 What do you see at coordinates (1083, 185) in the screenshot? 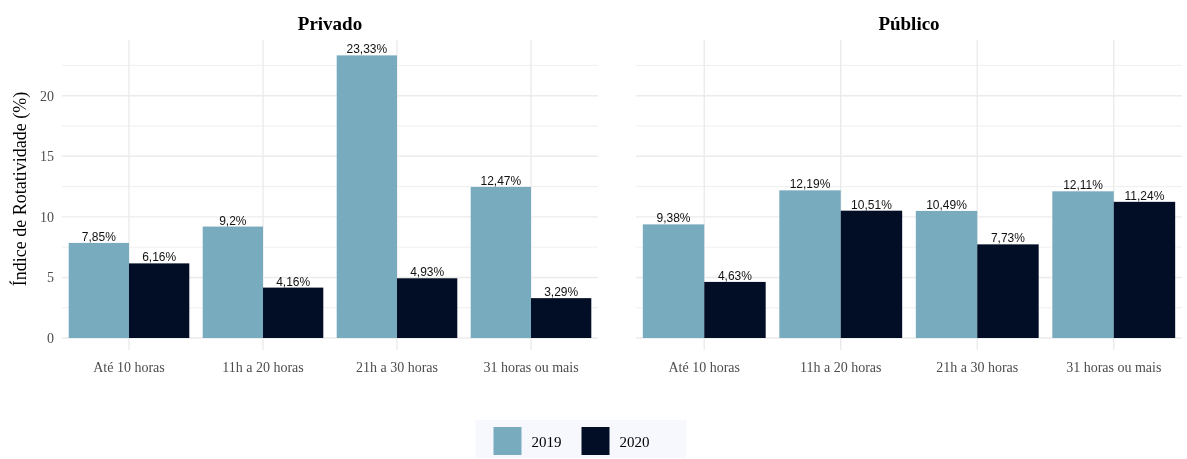
I see `data-label: 12,11%` at bounding box center [1083, 185].